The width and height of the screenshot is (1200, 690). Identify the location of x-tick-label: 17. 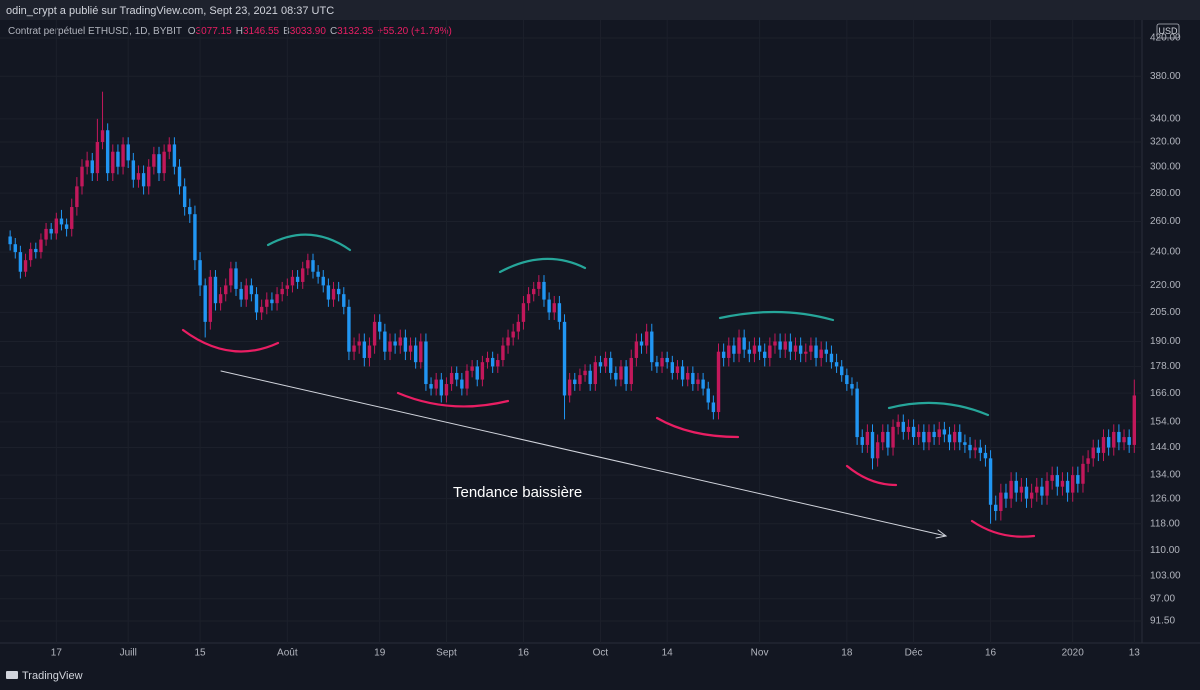
(57, 653).